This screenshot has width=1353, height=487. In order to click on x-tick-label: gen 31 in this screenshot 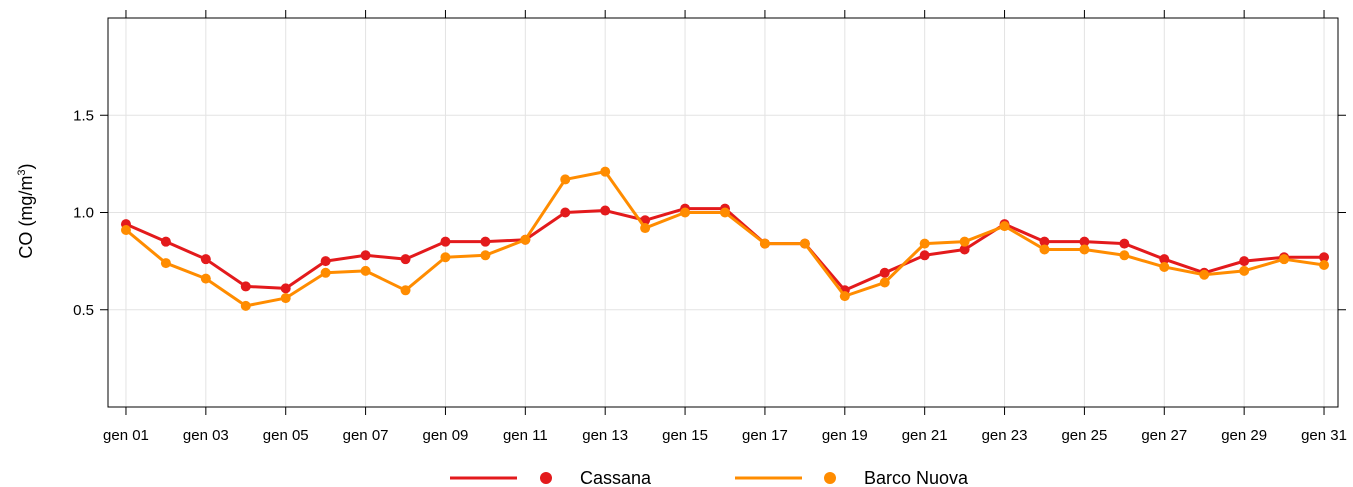, I will do `click(1324, 435)`.